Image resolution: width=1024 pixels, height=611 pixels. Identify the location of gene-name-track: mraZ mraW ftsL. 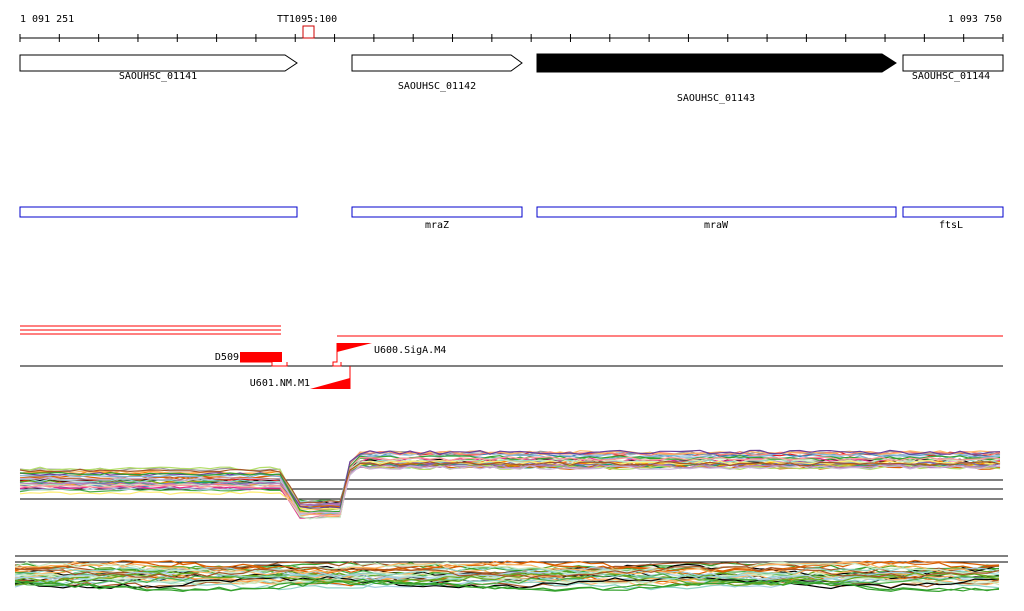
(511, 218).